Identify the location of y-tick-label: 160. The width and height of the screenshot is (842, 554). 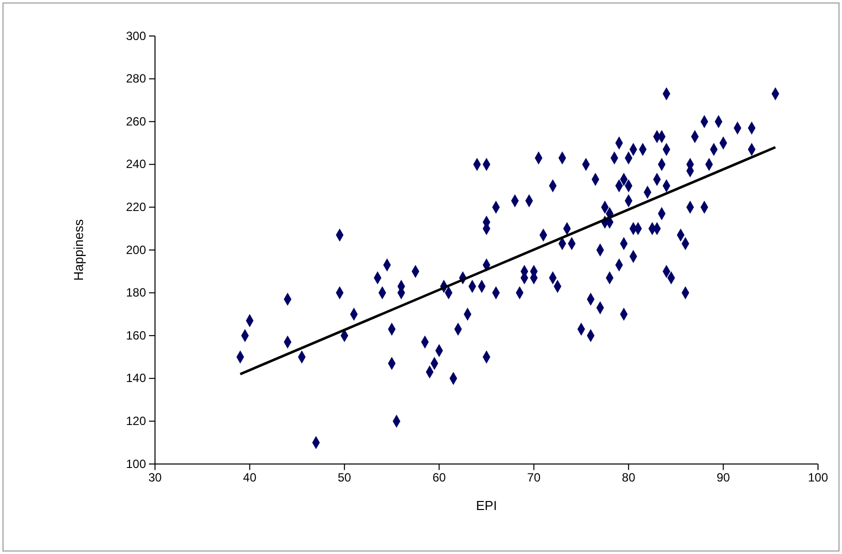
(136, 335).